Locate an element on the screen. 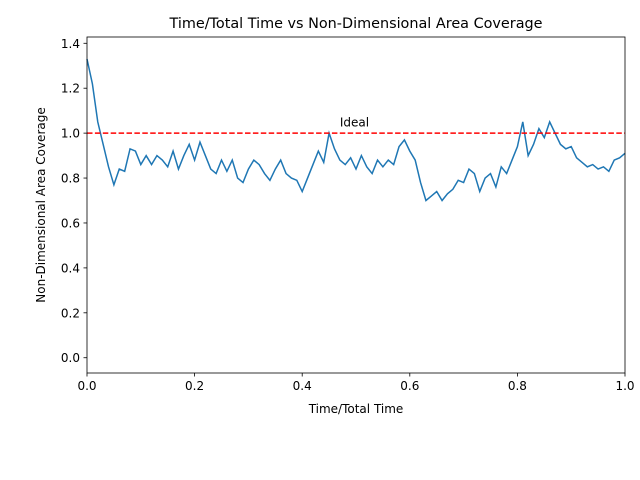  x-tick-label: 0.2 is located at coordinates (194, 386).